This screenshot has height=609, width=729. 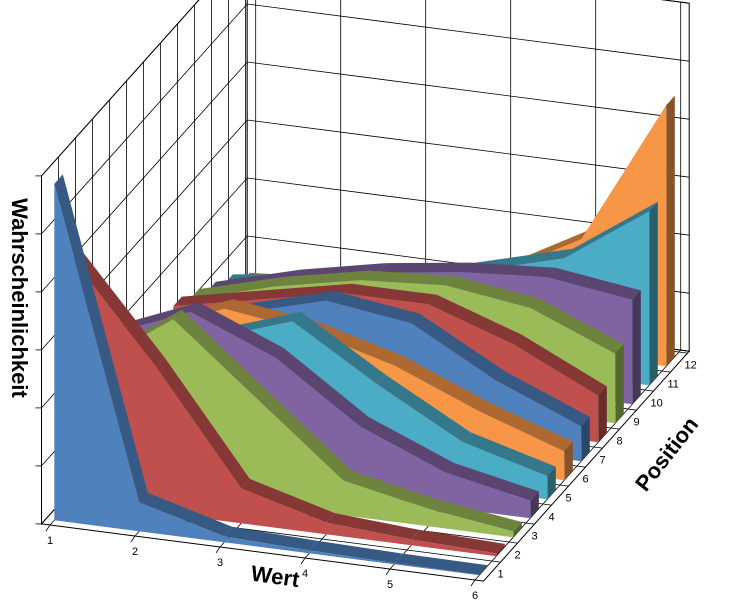 I want to click on x-axis-title: Wert, so click(x=275, y=577).